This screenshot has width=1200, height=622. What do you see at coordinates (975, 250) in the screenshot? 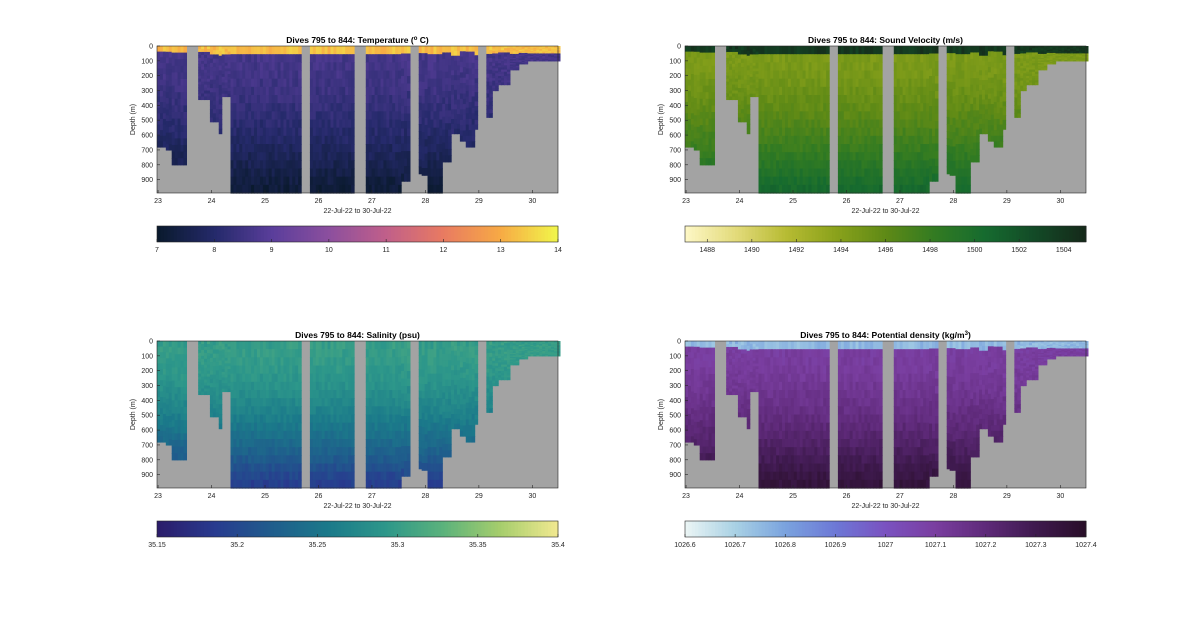
I see `colorbar-tick-label: 1500` at bounding box center [975, 250].